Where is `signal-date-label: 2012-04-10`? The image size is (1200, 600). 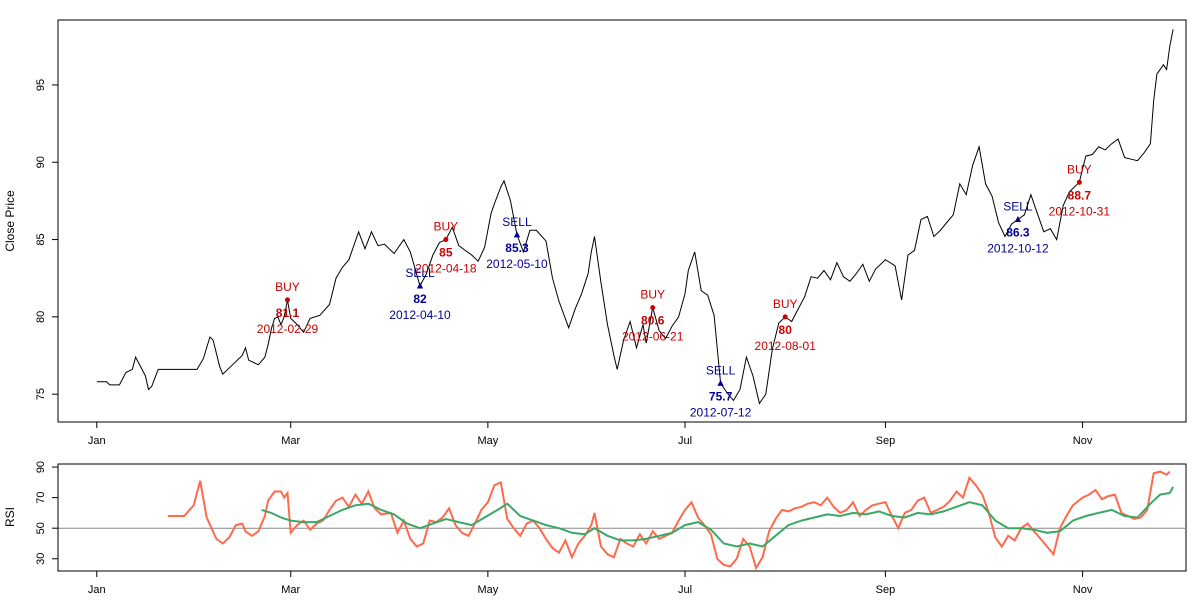 signal-date-label: 2012-04-10 is located at coordinates (420, 315).